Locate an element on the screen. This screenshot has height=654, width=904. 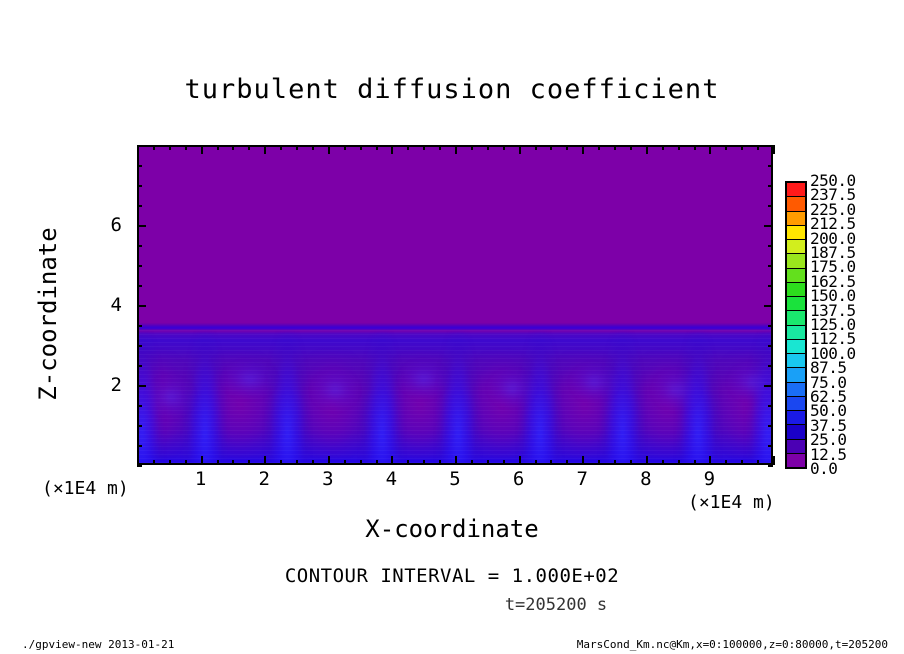
x-axis-tick-label: 4 is located at coordinates (391, 479).